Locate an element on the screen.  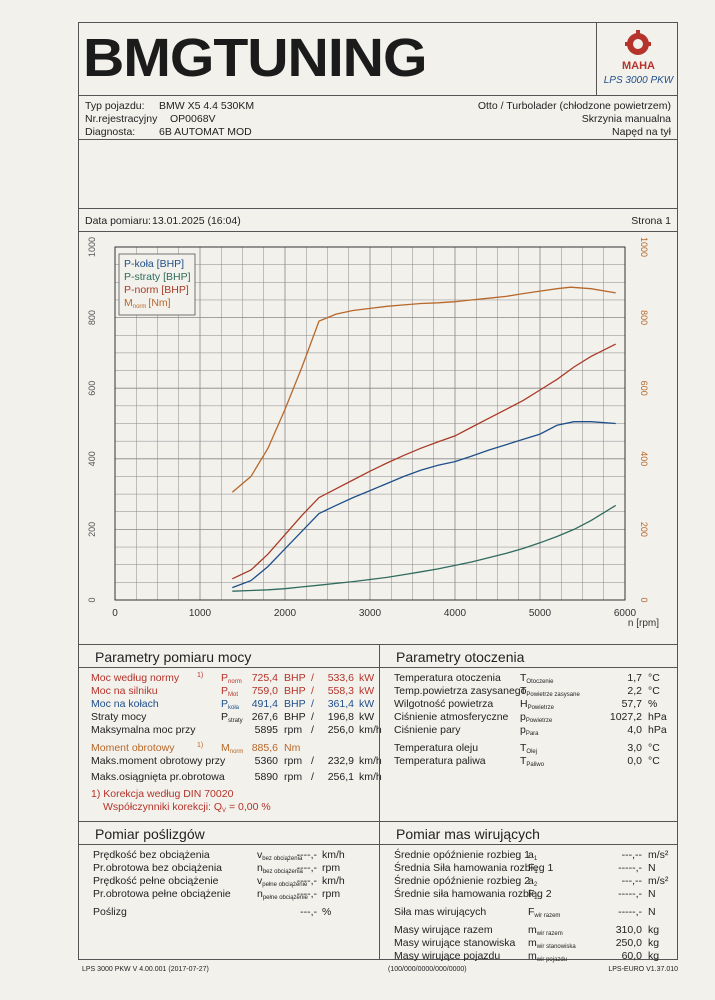
power-row-symbol: Pkoła is located at coordinates (230, 706).